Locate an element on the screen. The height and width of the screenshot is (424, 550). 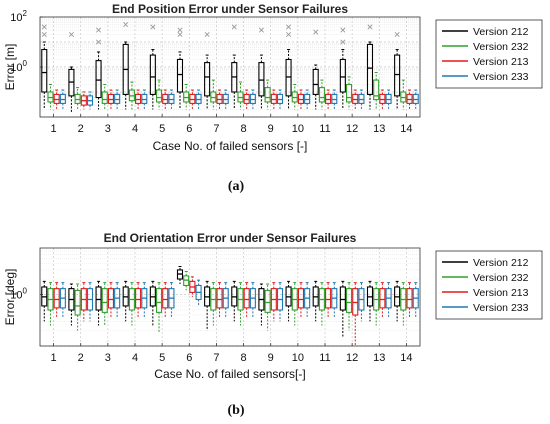
y-axis-label: Error [deg] is located at coordinates (10, 297).